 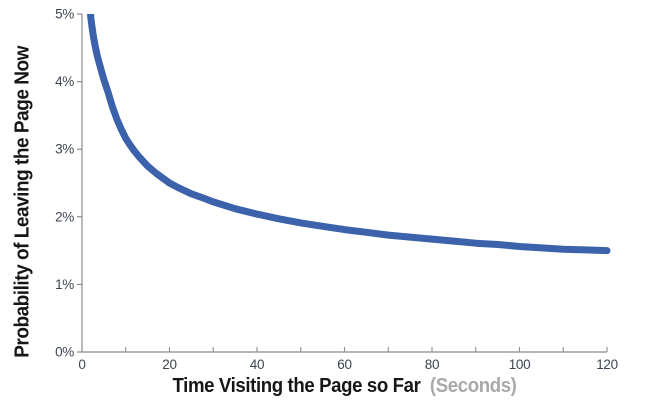 What do you see at coordinates (473, 386) in the screenshot?
I see `x-axis-title-unit: (Seconds)` at bounding box center [473, 386].